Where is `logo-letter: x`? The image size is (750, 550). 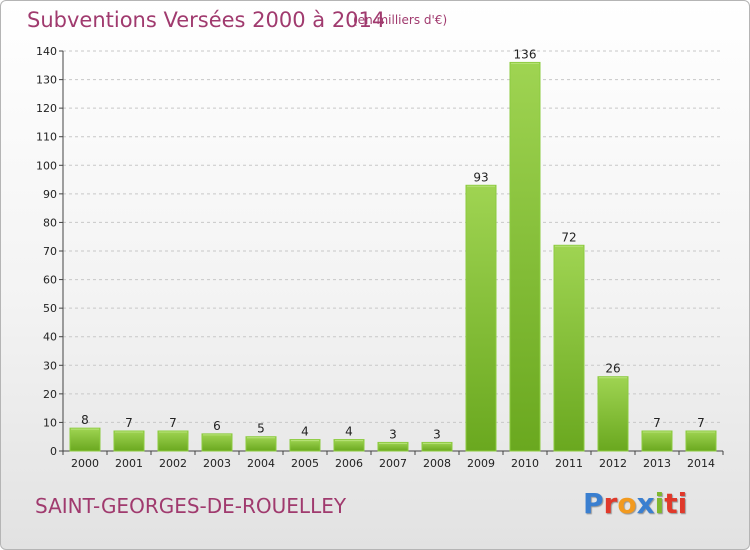 logo-letter: x is located at coordinates (645, 503).